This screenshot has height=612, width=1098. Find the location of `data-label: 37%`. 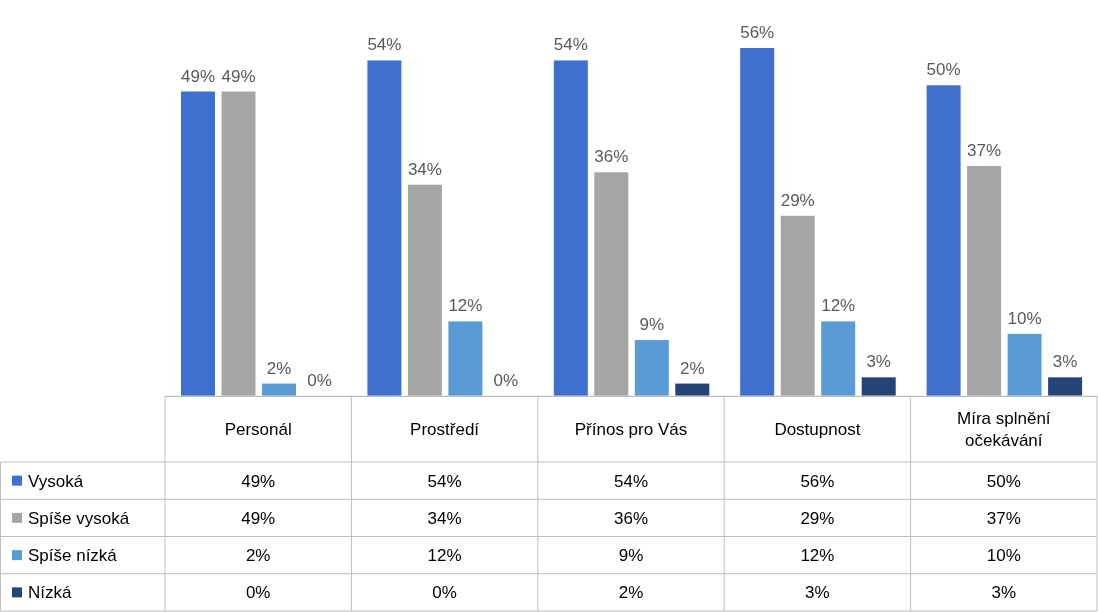

data-label: 37% is located at coordinates (1003, 518).